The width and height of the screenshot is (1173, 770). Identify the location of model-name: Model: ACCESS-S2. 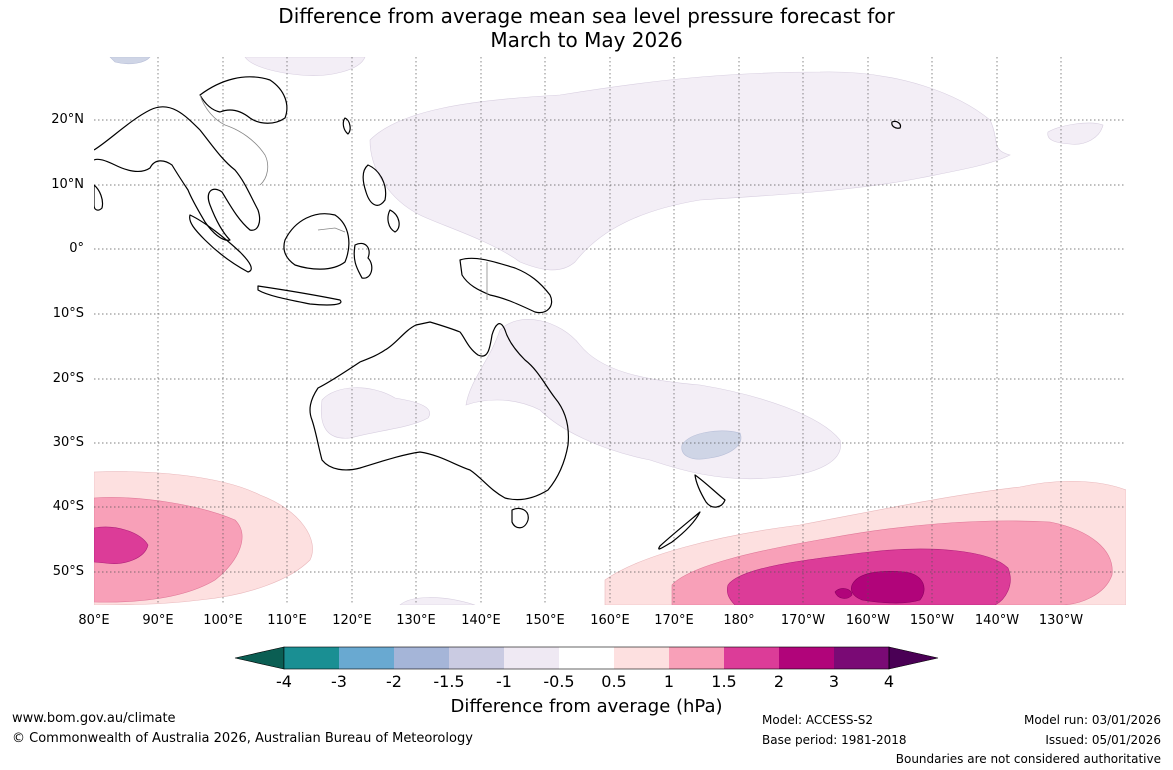
(818, 720).